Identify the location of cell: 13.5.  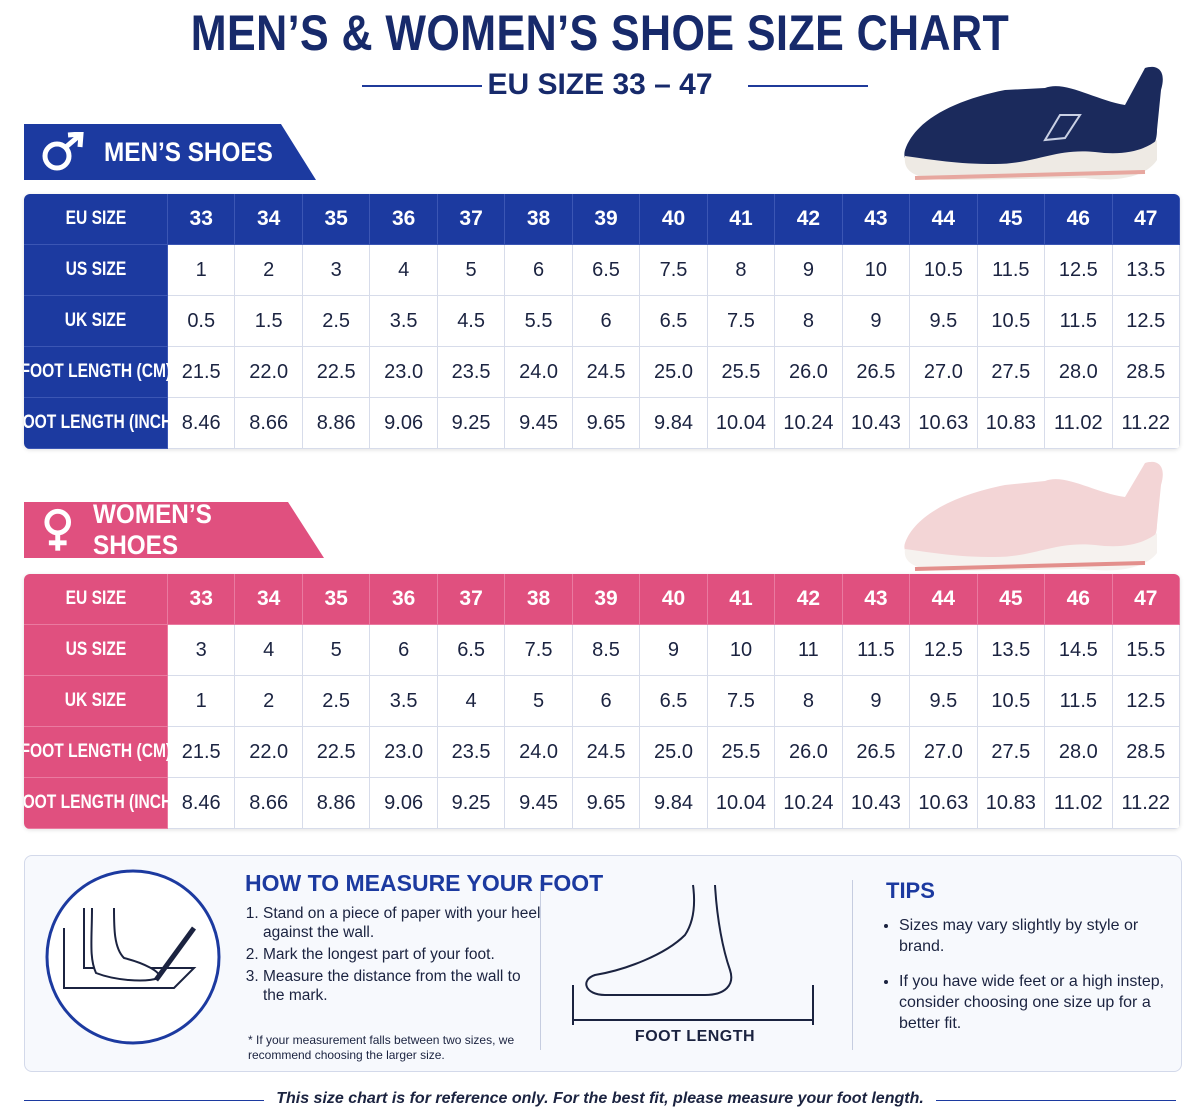
(1011, 650).